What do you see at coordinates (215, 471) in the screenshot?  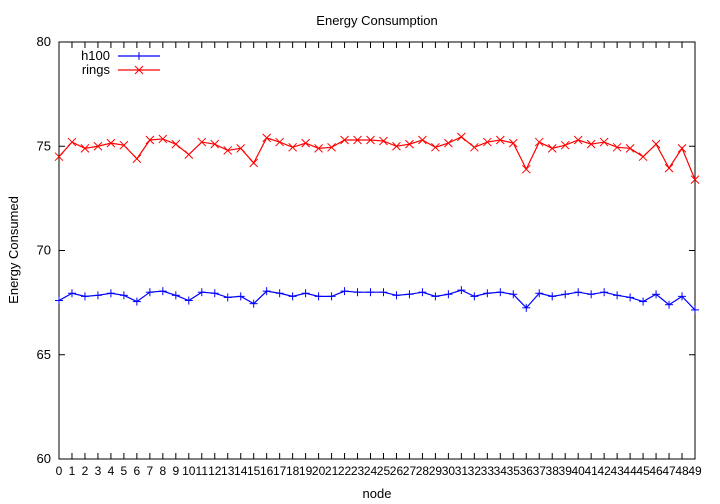 I see `x-tick-label: 12` at bounding box center [215, 471].